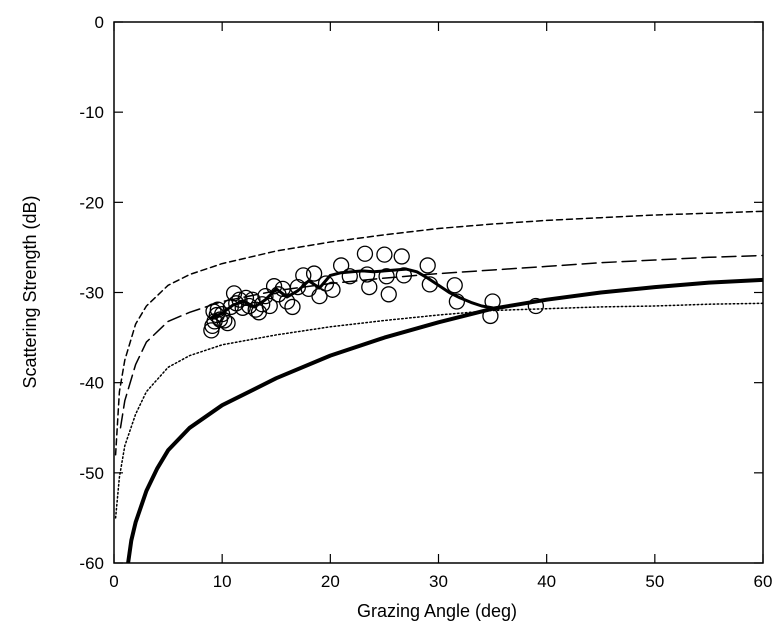  Describe the element at coordinates (438, 581) in the screenshot. I see `x-tick-label: 30` at that location.